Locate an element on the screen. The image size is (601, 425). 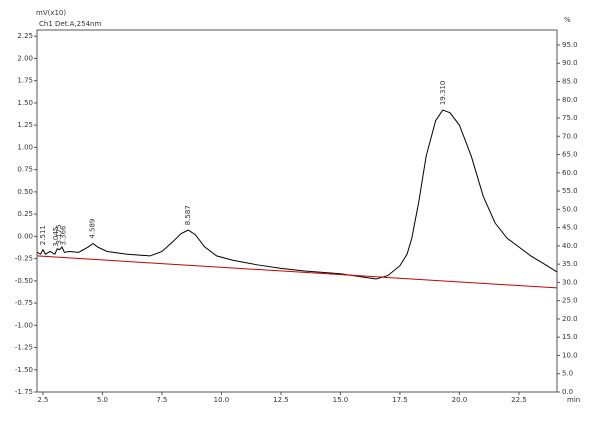
trace is located at coordinates (297, 272).